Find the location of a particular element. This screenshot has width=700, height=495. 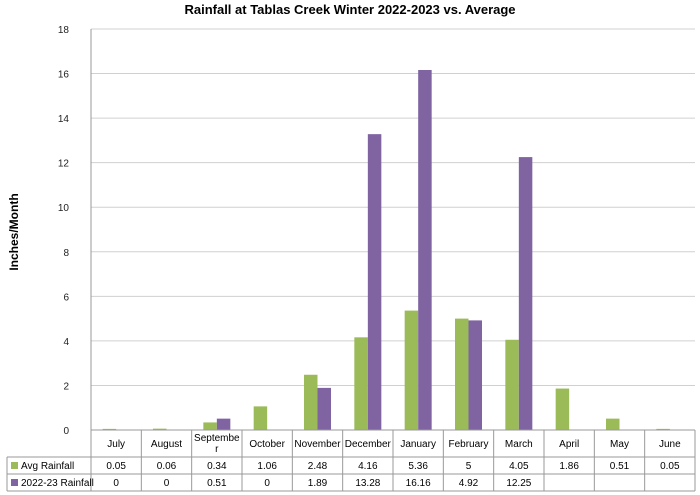

bar-2022-23-march is located at coordinates (525, 293).